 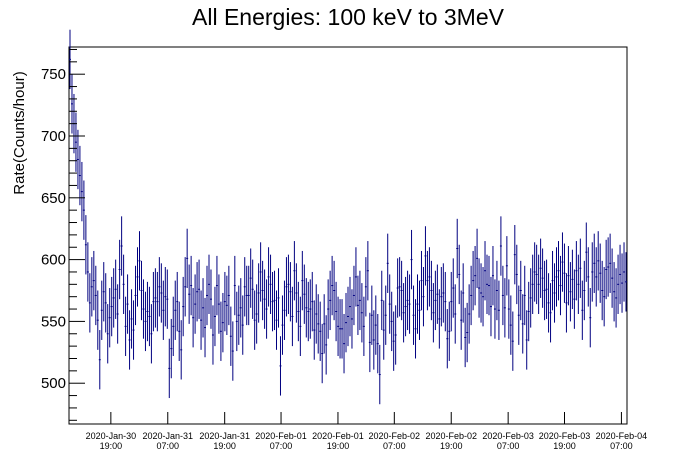 What do you see at coordinates (348, 17) in the screenshot?
I see `chart-title: All Energies: 100 keV to 3MeV` at bounding box center [348, 17].